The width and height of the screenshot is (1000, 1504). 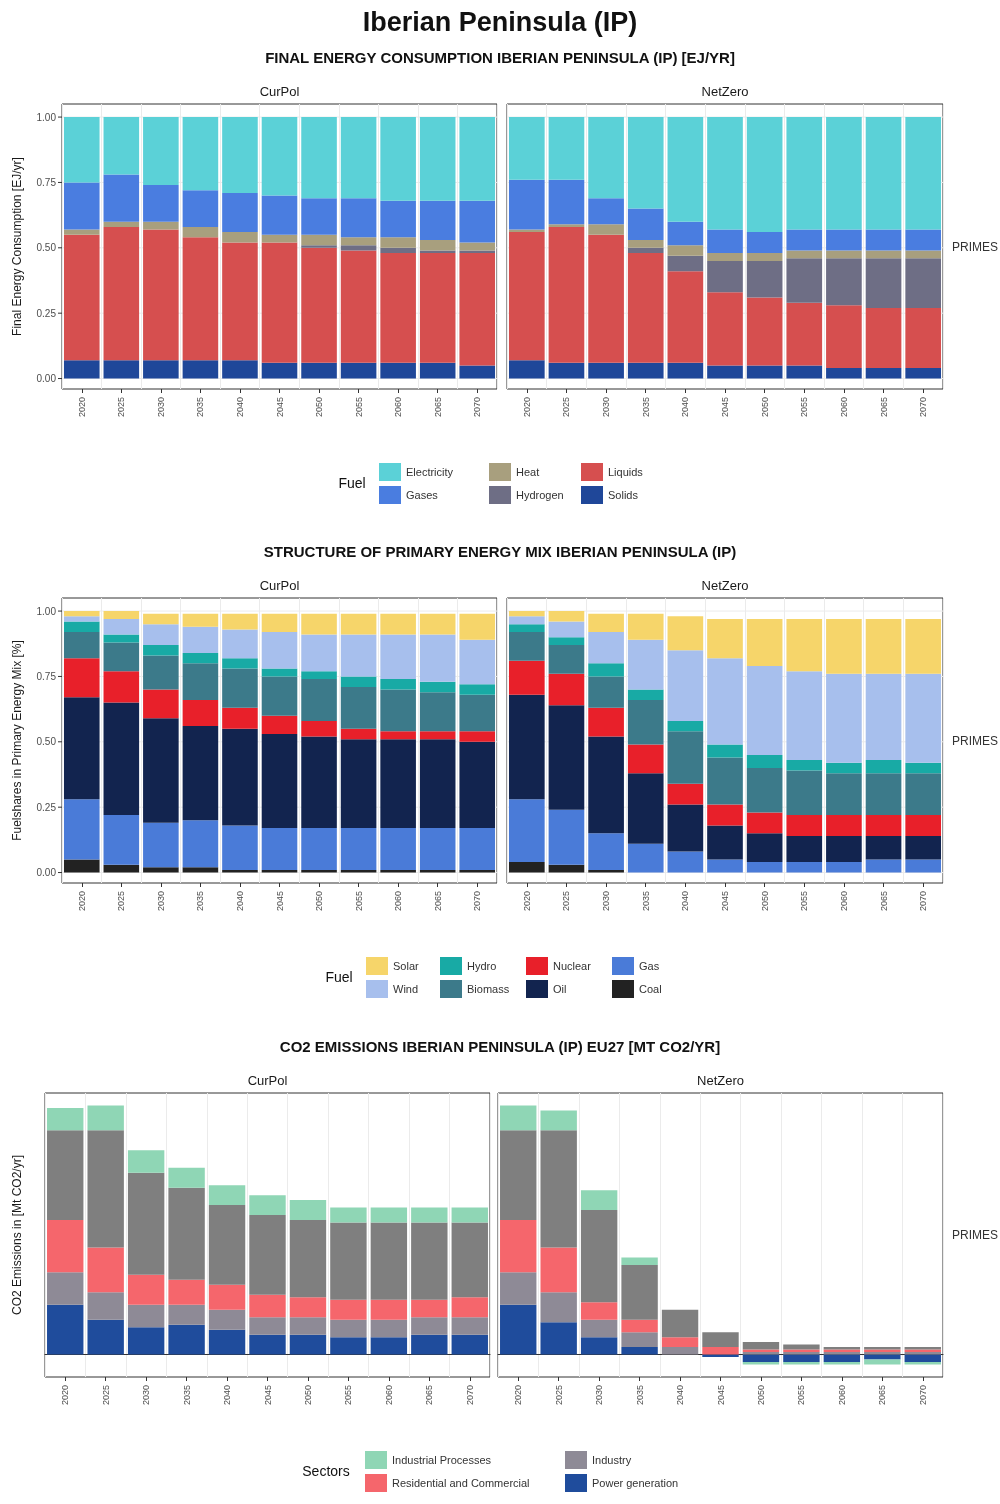 What do you see at coordinates (279, 407) in the screenshot?
I see `x-tick-label: 2045` at bounding box center [279, 407].